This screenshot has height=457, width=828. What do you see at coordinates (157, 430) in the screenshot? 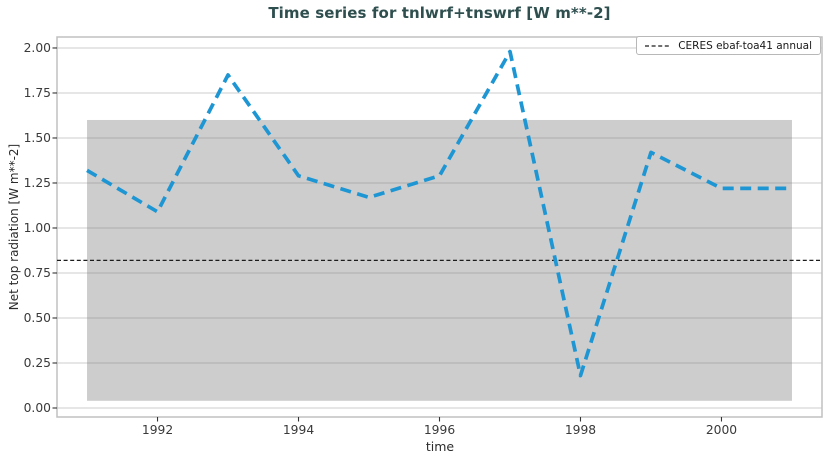
I see `x-tick-label: 1992` at bounding box center [157, 430].